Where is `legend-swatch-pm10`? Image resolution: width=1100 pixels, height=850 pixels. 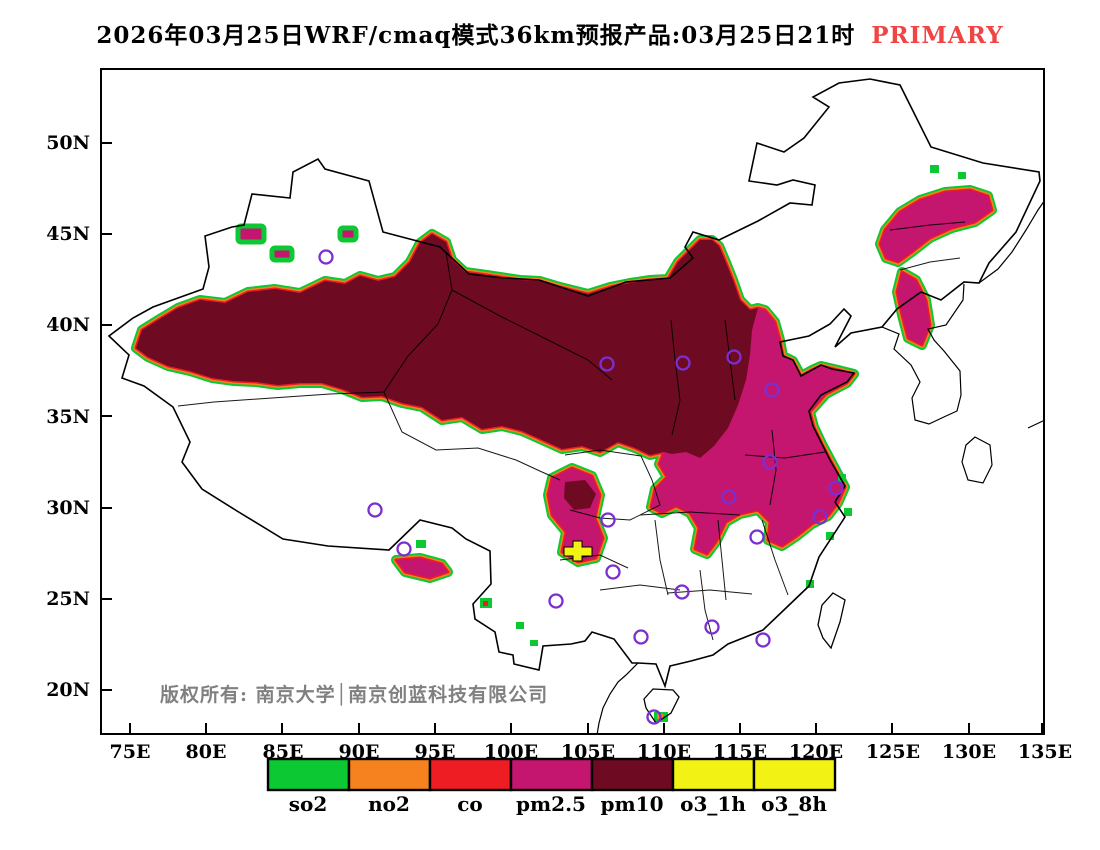 legend-swatch-pm10 is located at coordinates (632, 774).